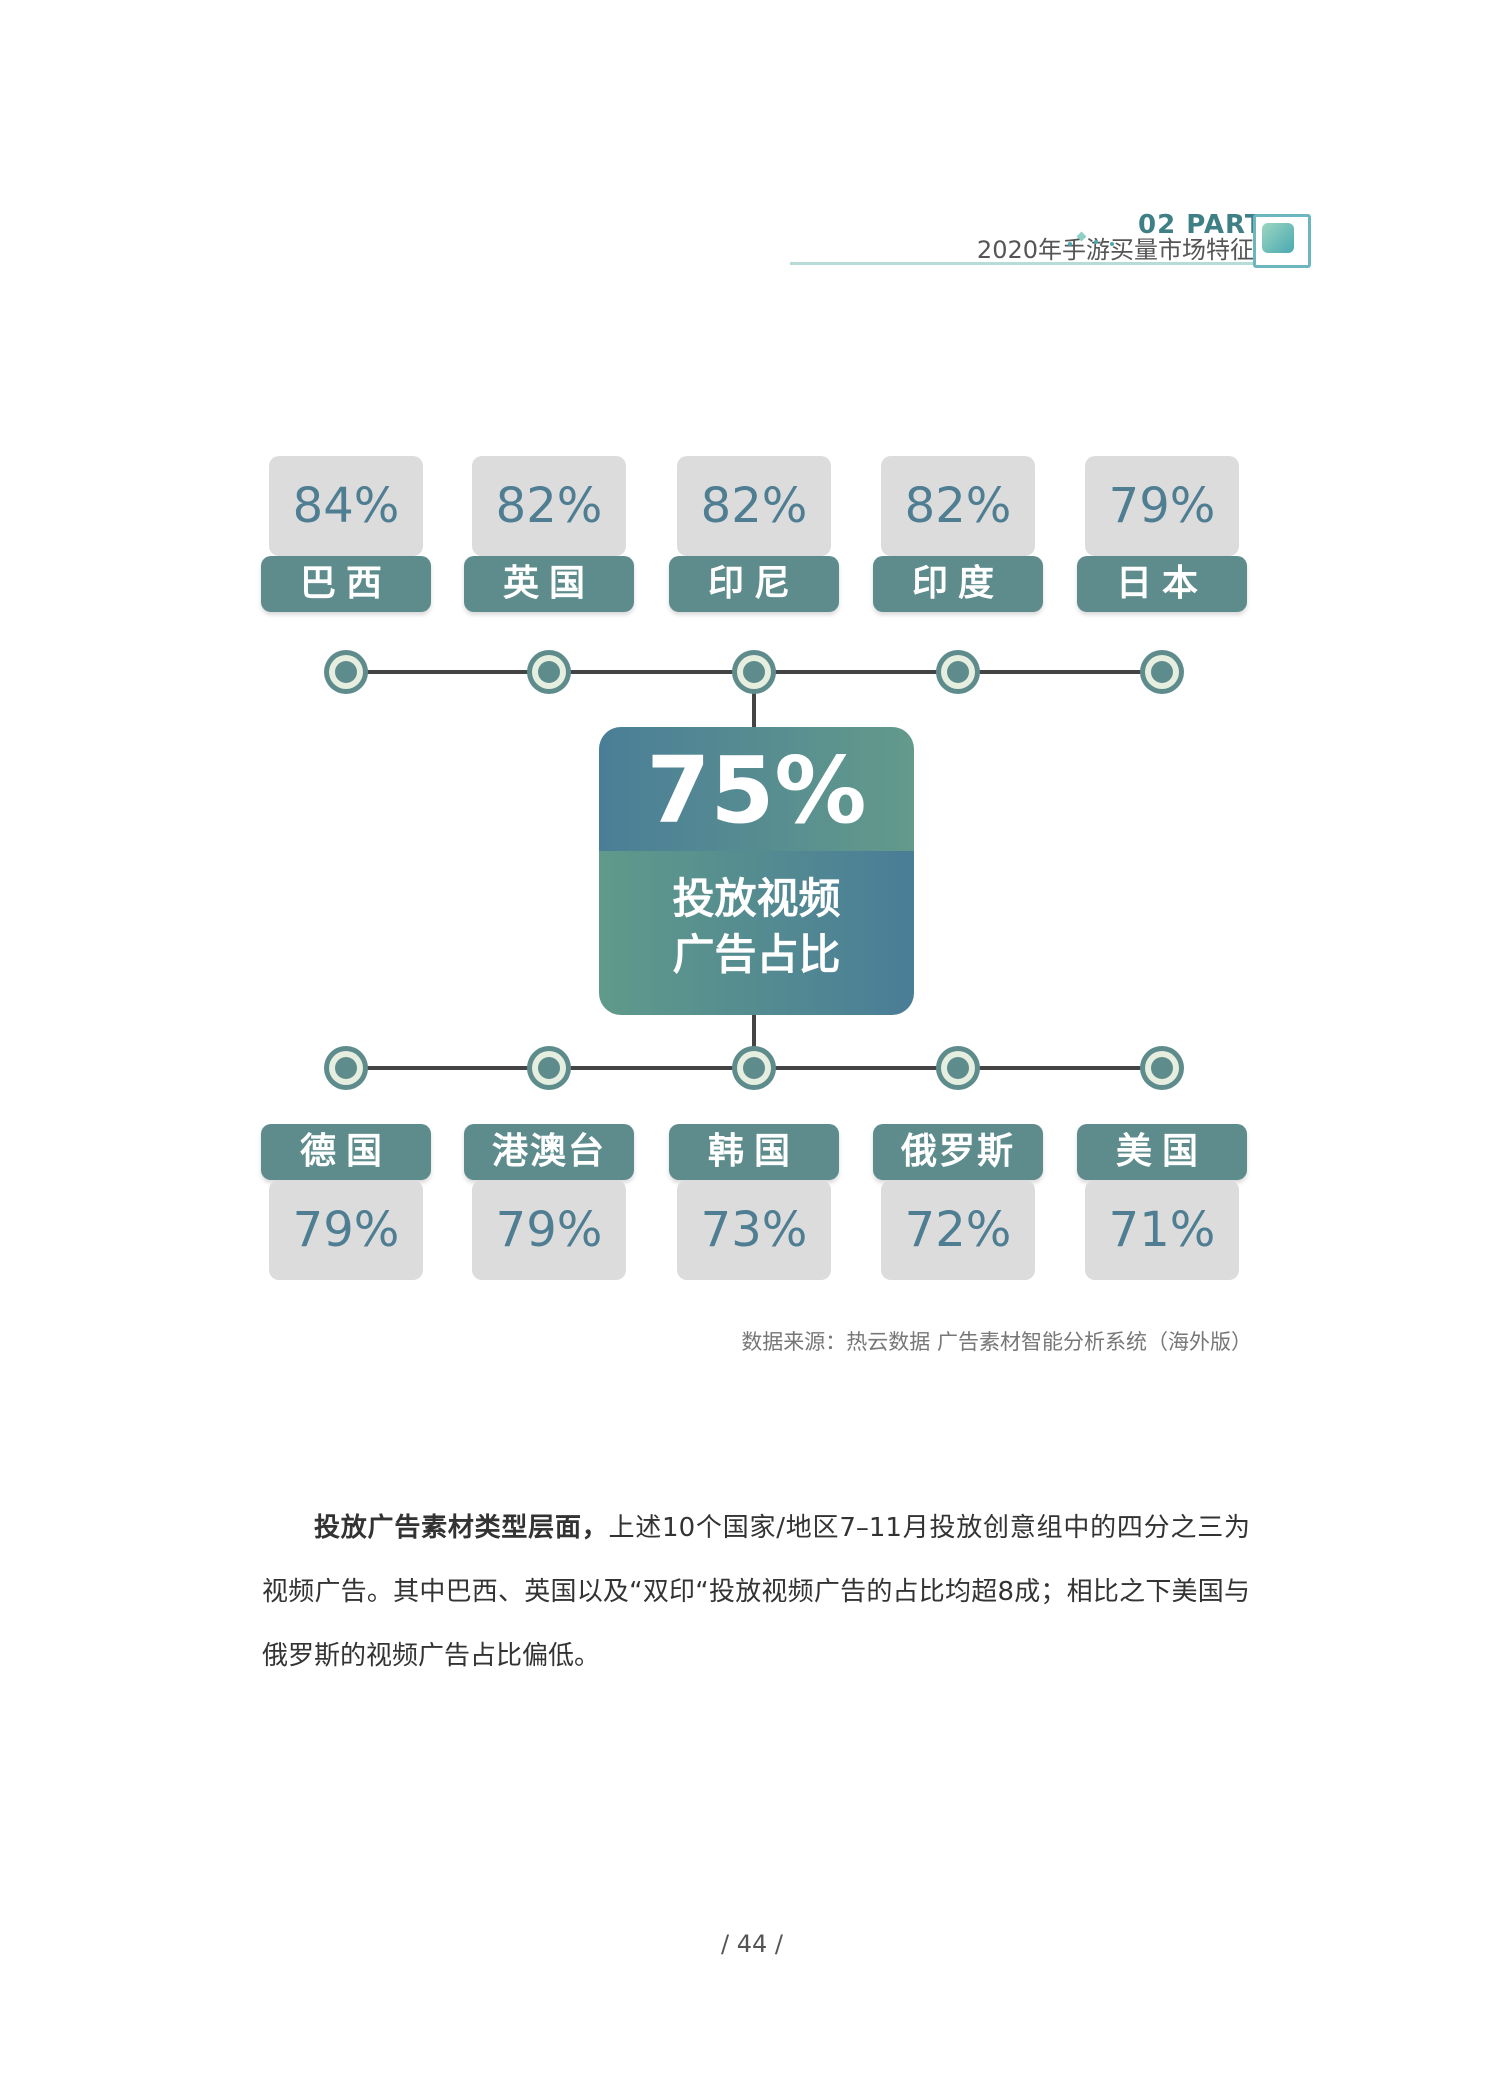  I want to click on value-tile: 84%, so click(346, 506).